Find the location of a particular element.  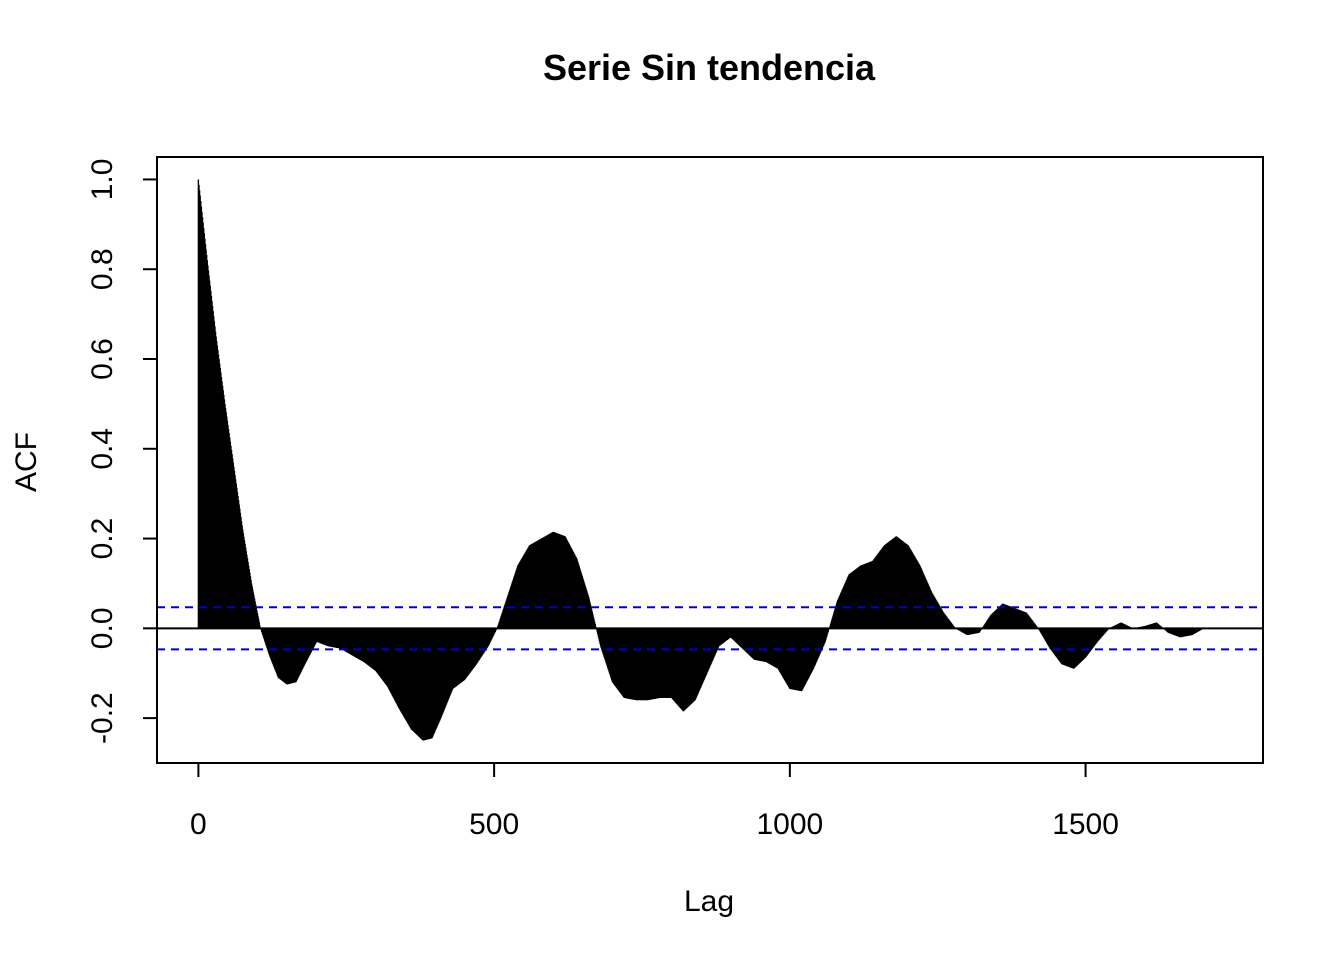

y-axis-label: ACF is located at coordinates (26, 462).